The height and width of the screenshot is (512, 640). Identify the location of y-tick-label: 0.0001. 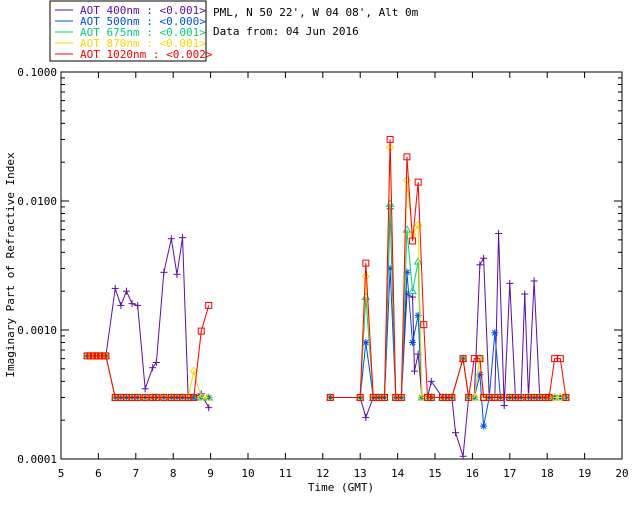
(37, 459).